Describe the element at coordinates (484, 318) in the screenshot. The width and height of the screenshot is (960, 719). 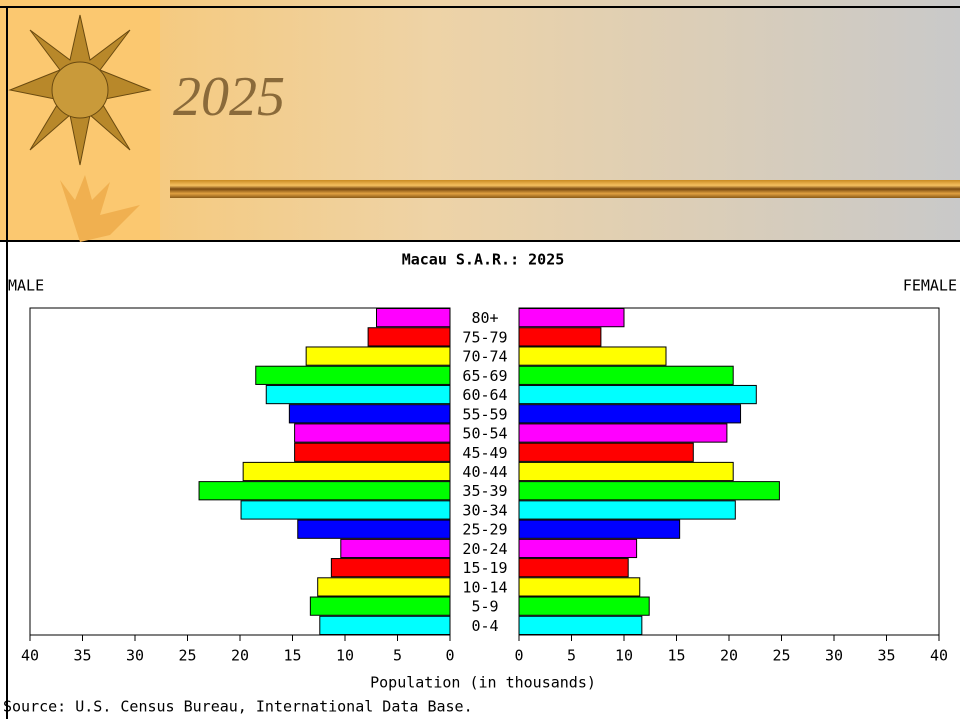
I see `age-label: 80+` at that location.